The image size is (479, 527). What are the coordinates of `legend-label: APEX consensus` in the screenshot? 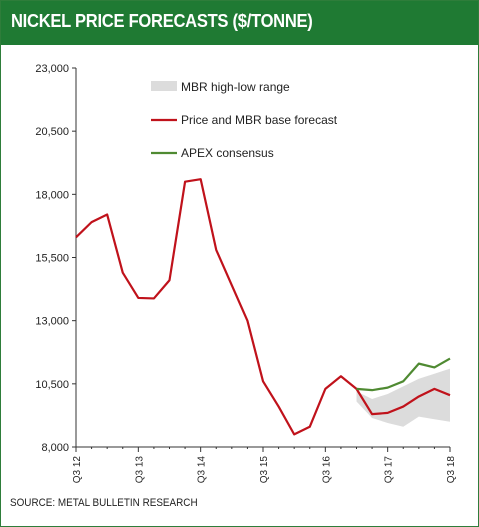 It's located at (227, 153).